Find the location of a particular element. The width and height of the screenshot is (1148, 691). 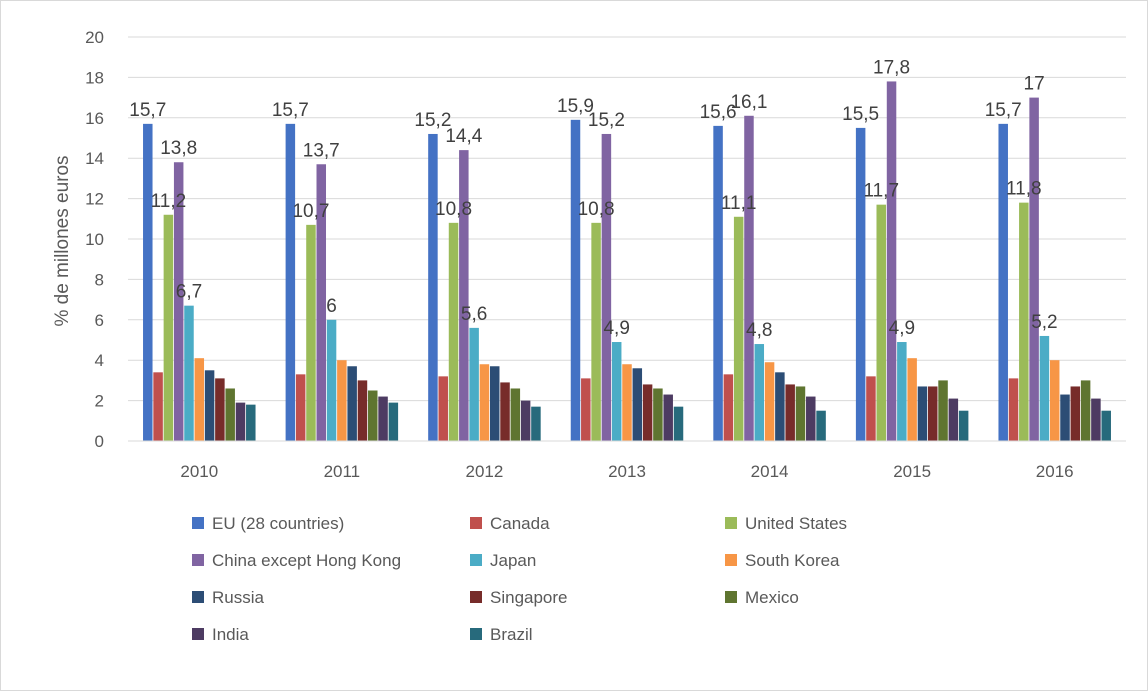

y-axis: 0 2 4 6 8 10 12 14 16 18 20 is located at coordinates (94, 239).